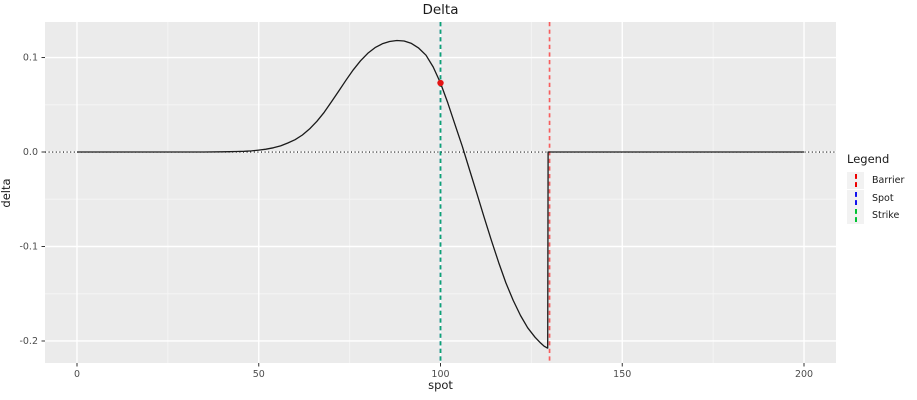  I want to click on legend-item-strike: Strike, so click(881, 216).